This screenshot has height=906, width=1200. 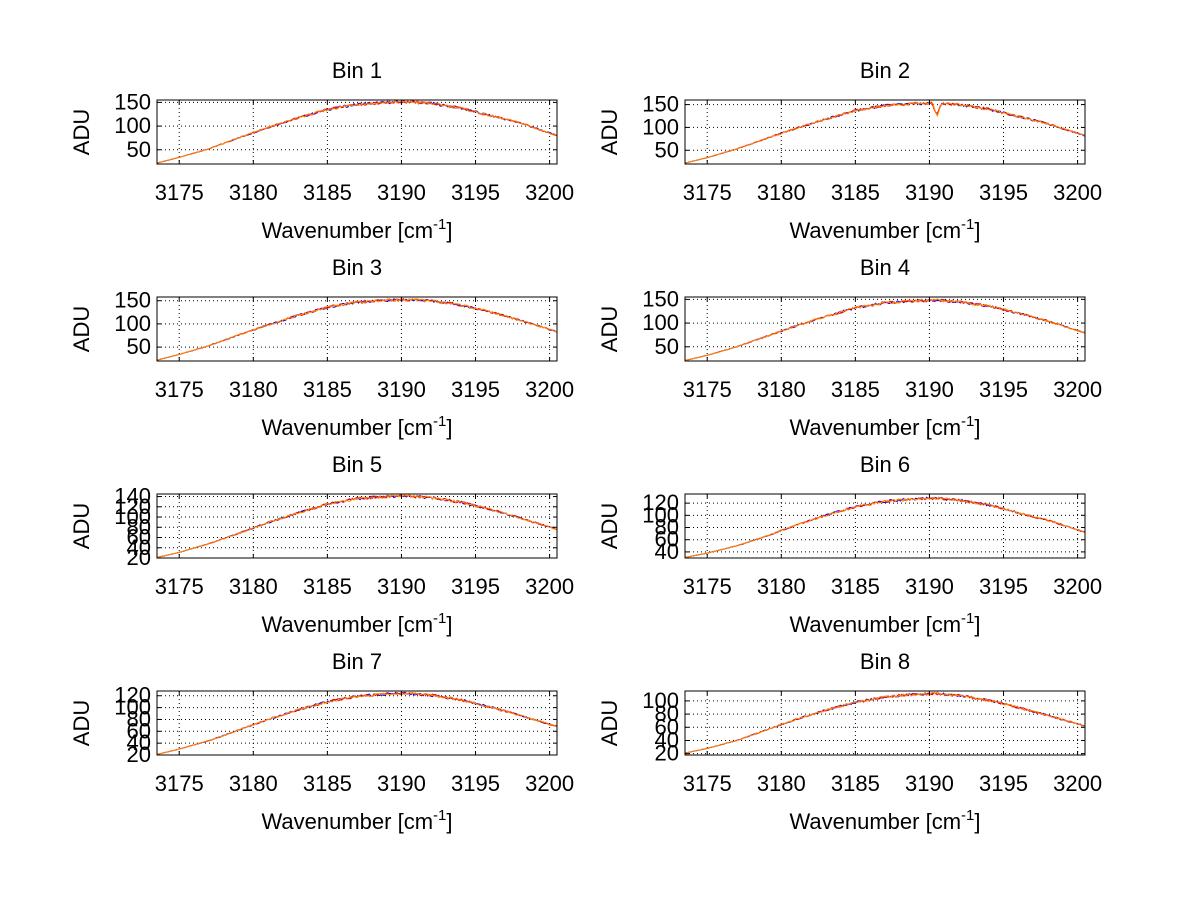 What do you see at coordinates (885, 464) in the screenshot?
I see `subplot-title: Bin 6` at bounding box center [885, 464].